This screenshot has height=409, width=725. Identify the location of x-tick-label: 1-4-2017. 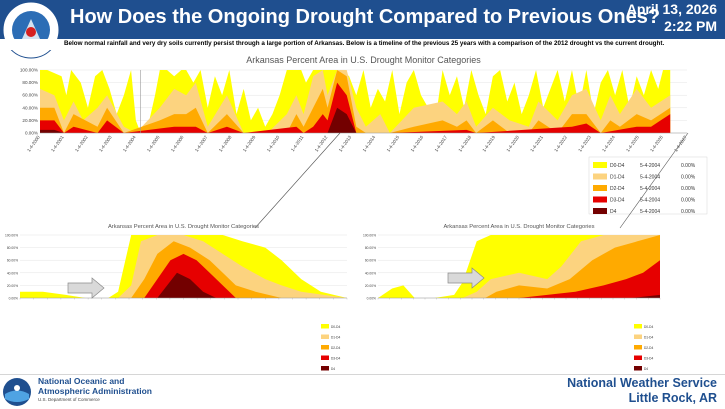
(441, 143).